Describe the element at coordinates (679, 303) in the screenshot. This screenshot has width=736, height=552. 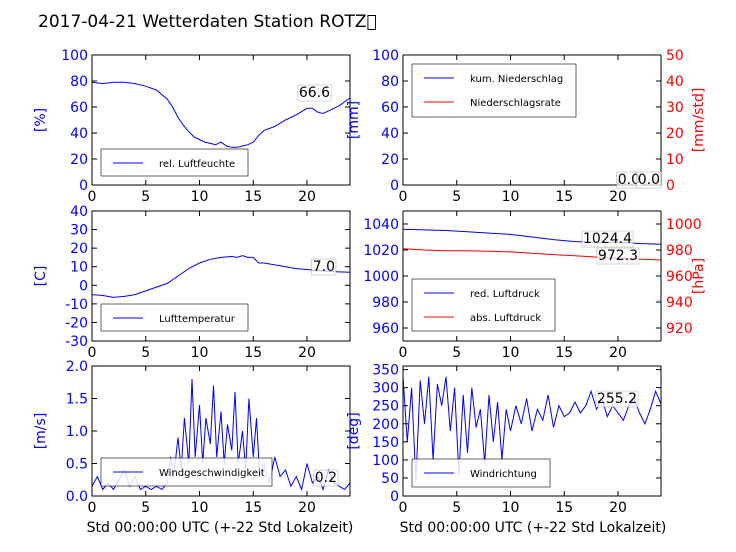
I see `y2-tick-label: 940` at that location.